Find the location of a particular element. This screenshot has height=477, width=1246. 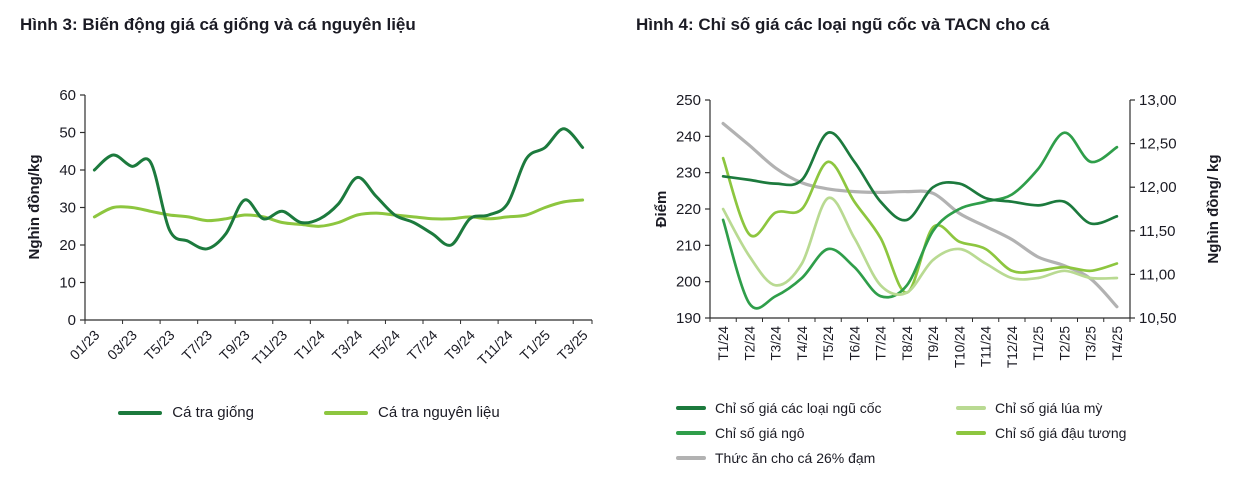

x-axis-tick-label: T11/23 is located at coordinates (270, 348).